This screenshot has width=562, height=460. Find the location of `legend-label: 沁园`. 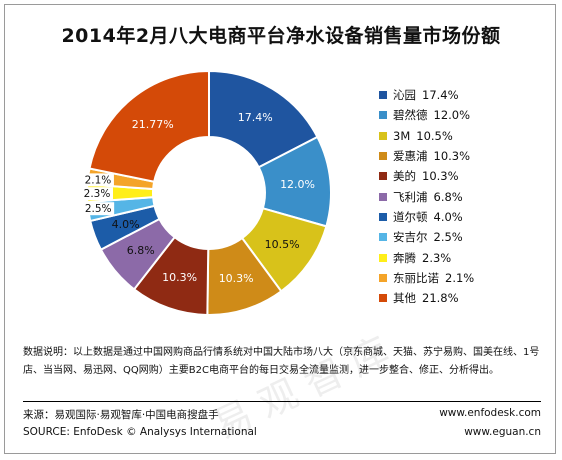

legend-label: 沁园 is located at coordinates (404, 95).